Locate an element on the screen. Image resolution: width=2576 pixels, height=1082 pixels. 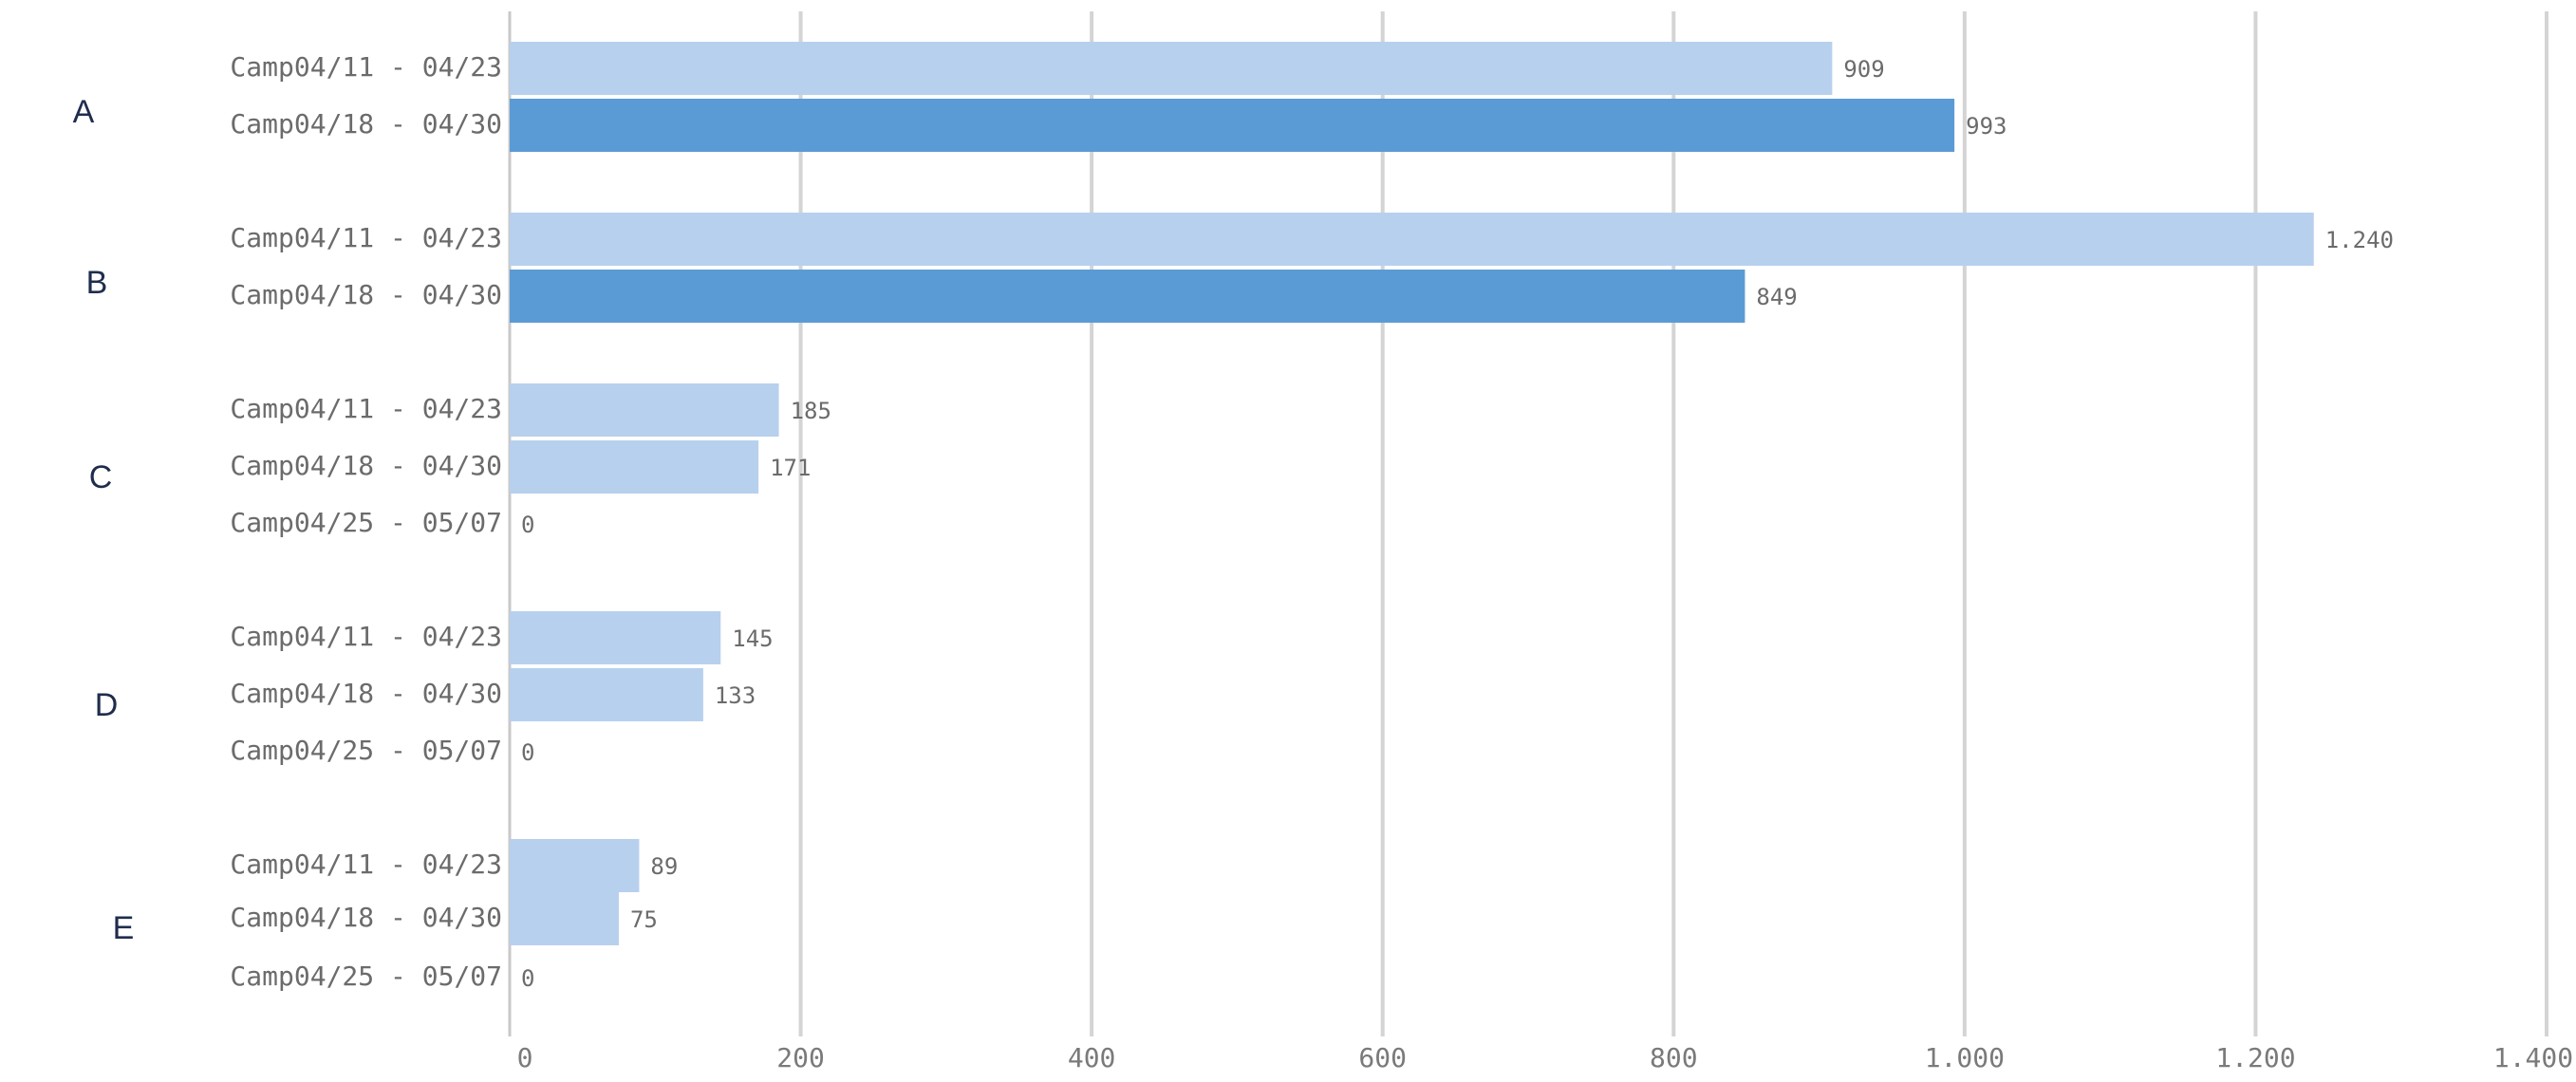
data-label: 909 is located at coordinates (1863, 69).